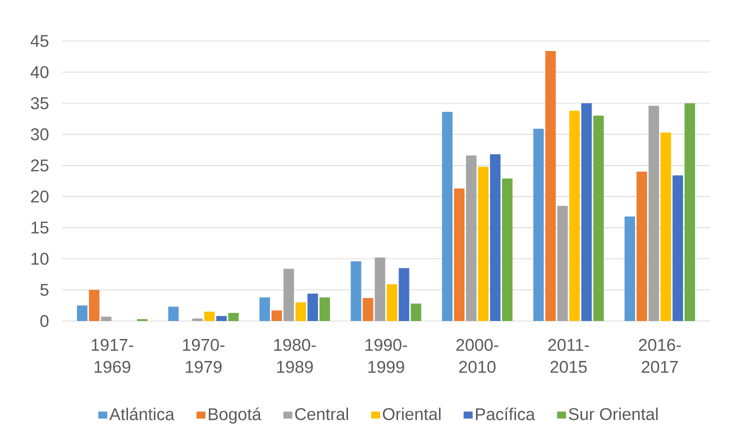 This screenshot has width=731, height=438. Describe the element at coordinates (295, 355) in the screenshot. I see `x-tick-label: 1980-1989` at that location.